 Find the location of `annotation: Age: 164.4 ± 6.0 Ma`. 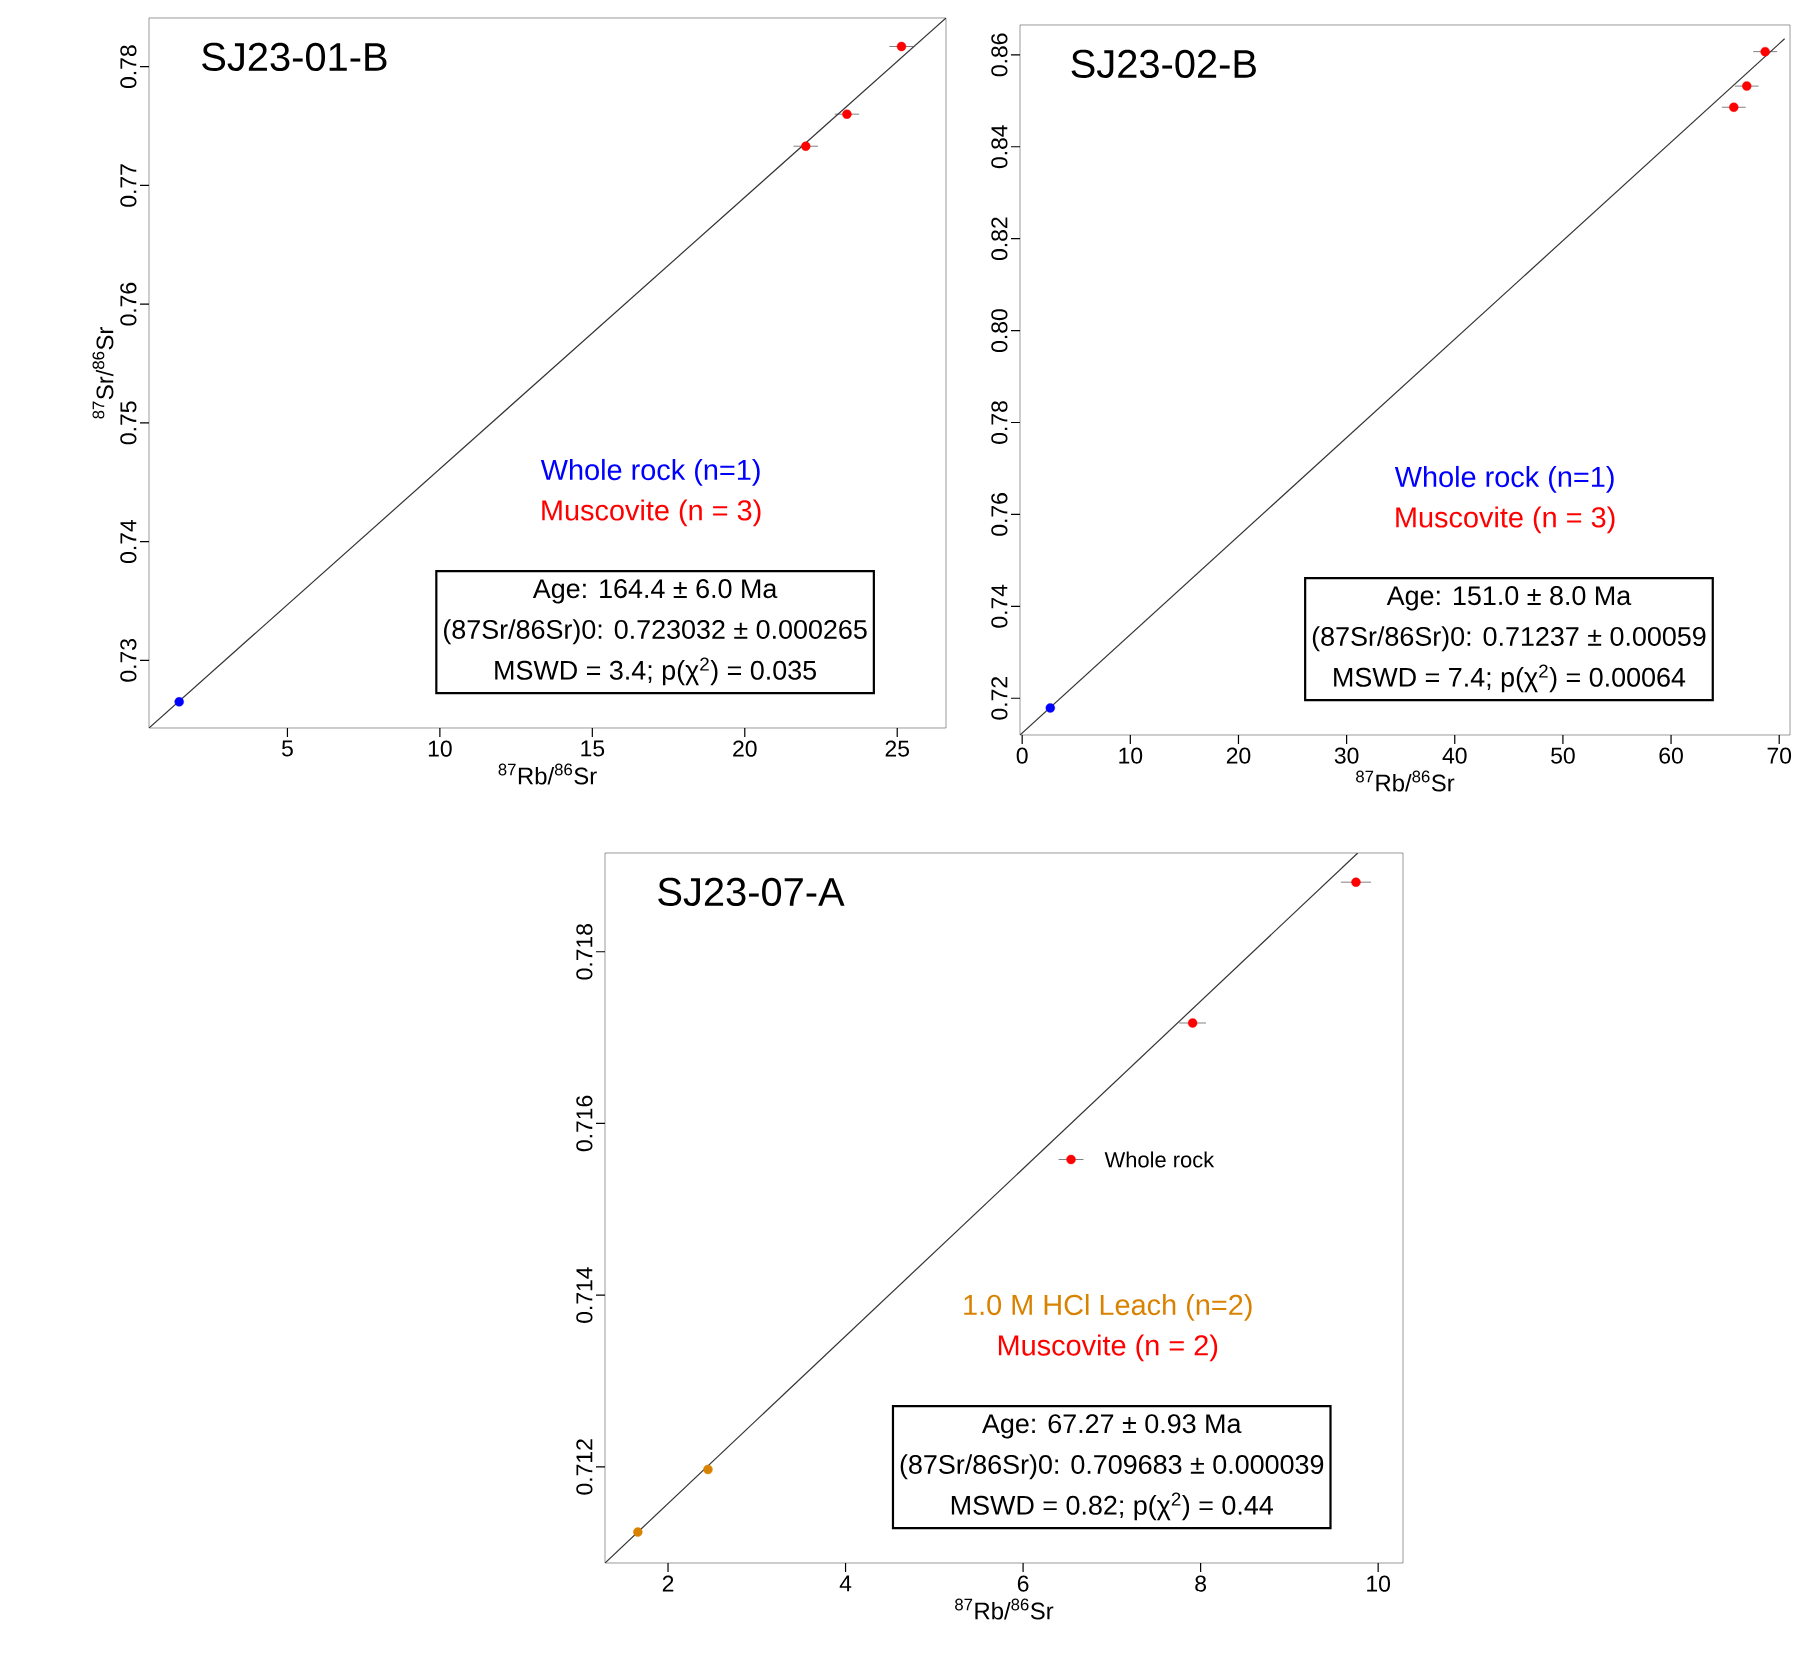

annotation: Age: 164.4 ± 6.0 Ma is located at coordinates (655, 591).